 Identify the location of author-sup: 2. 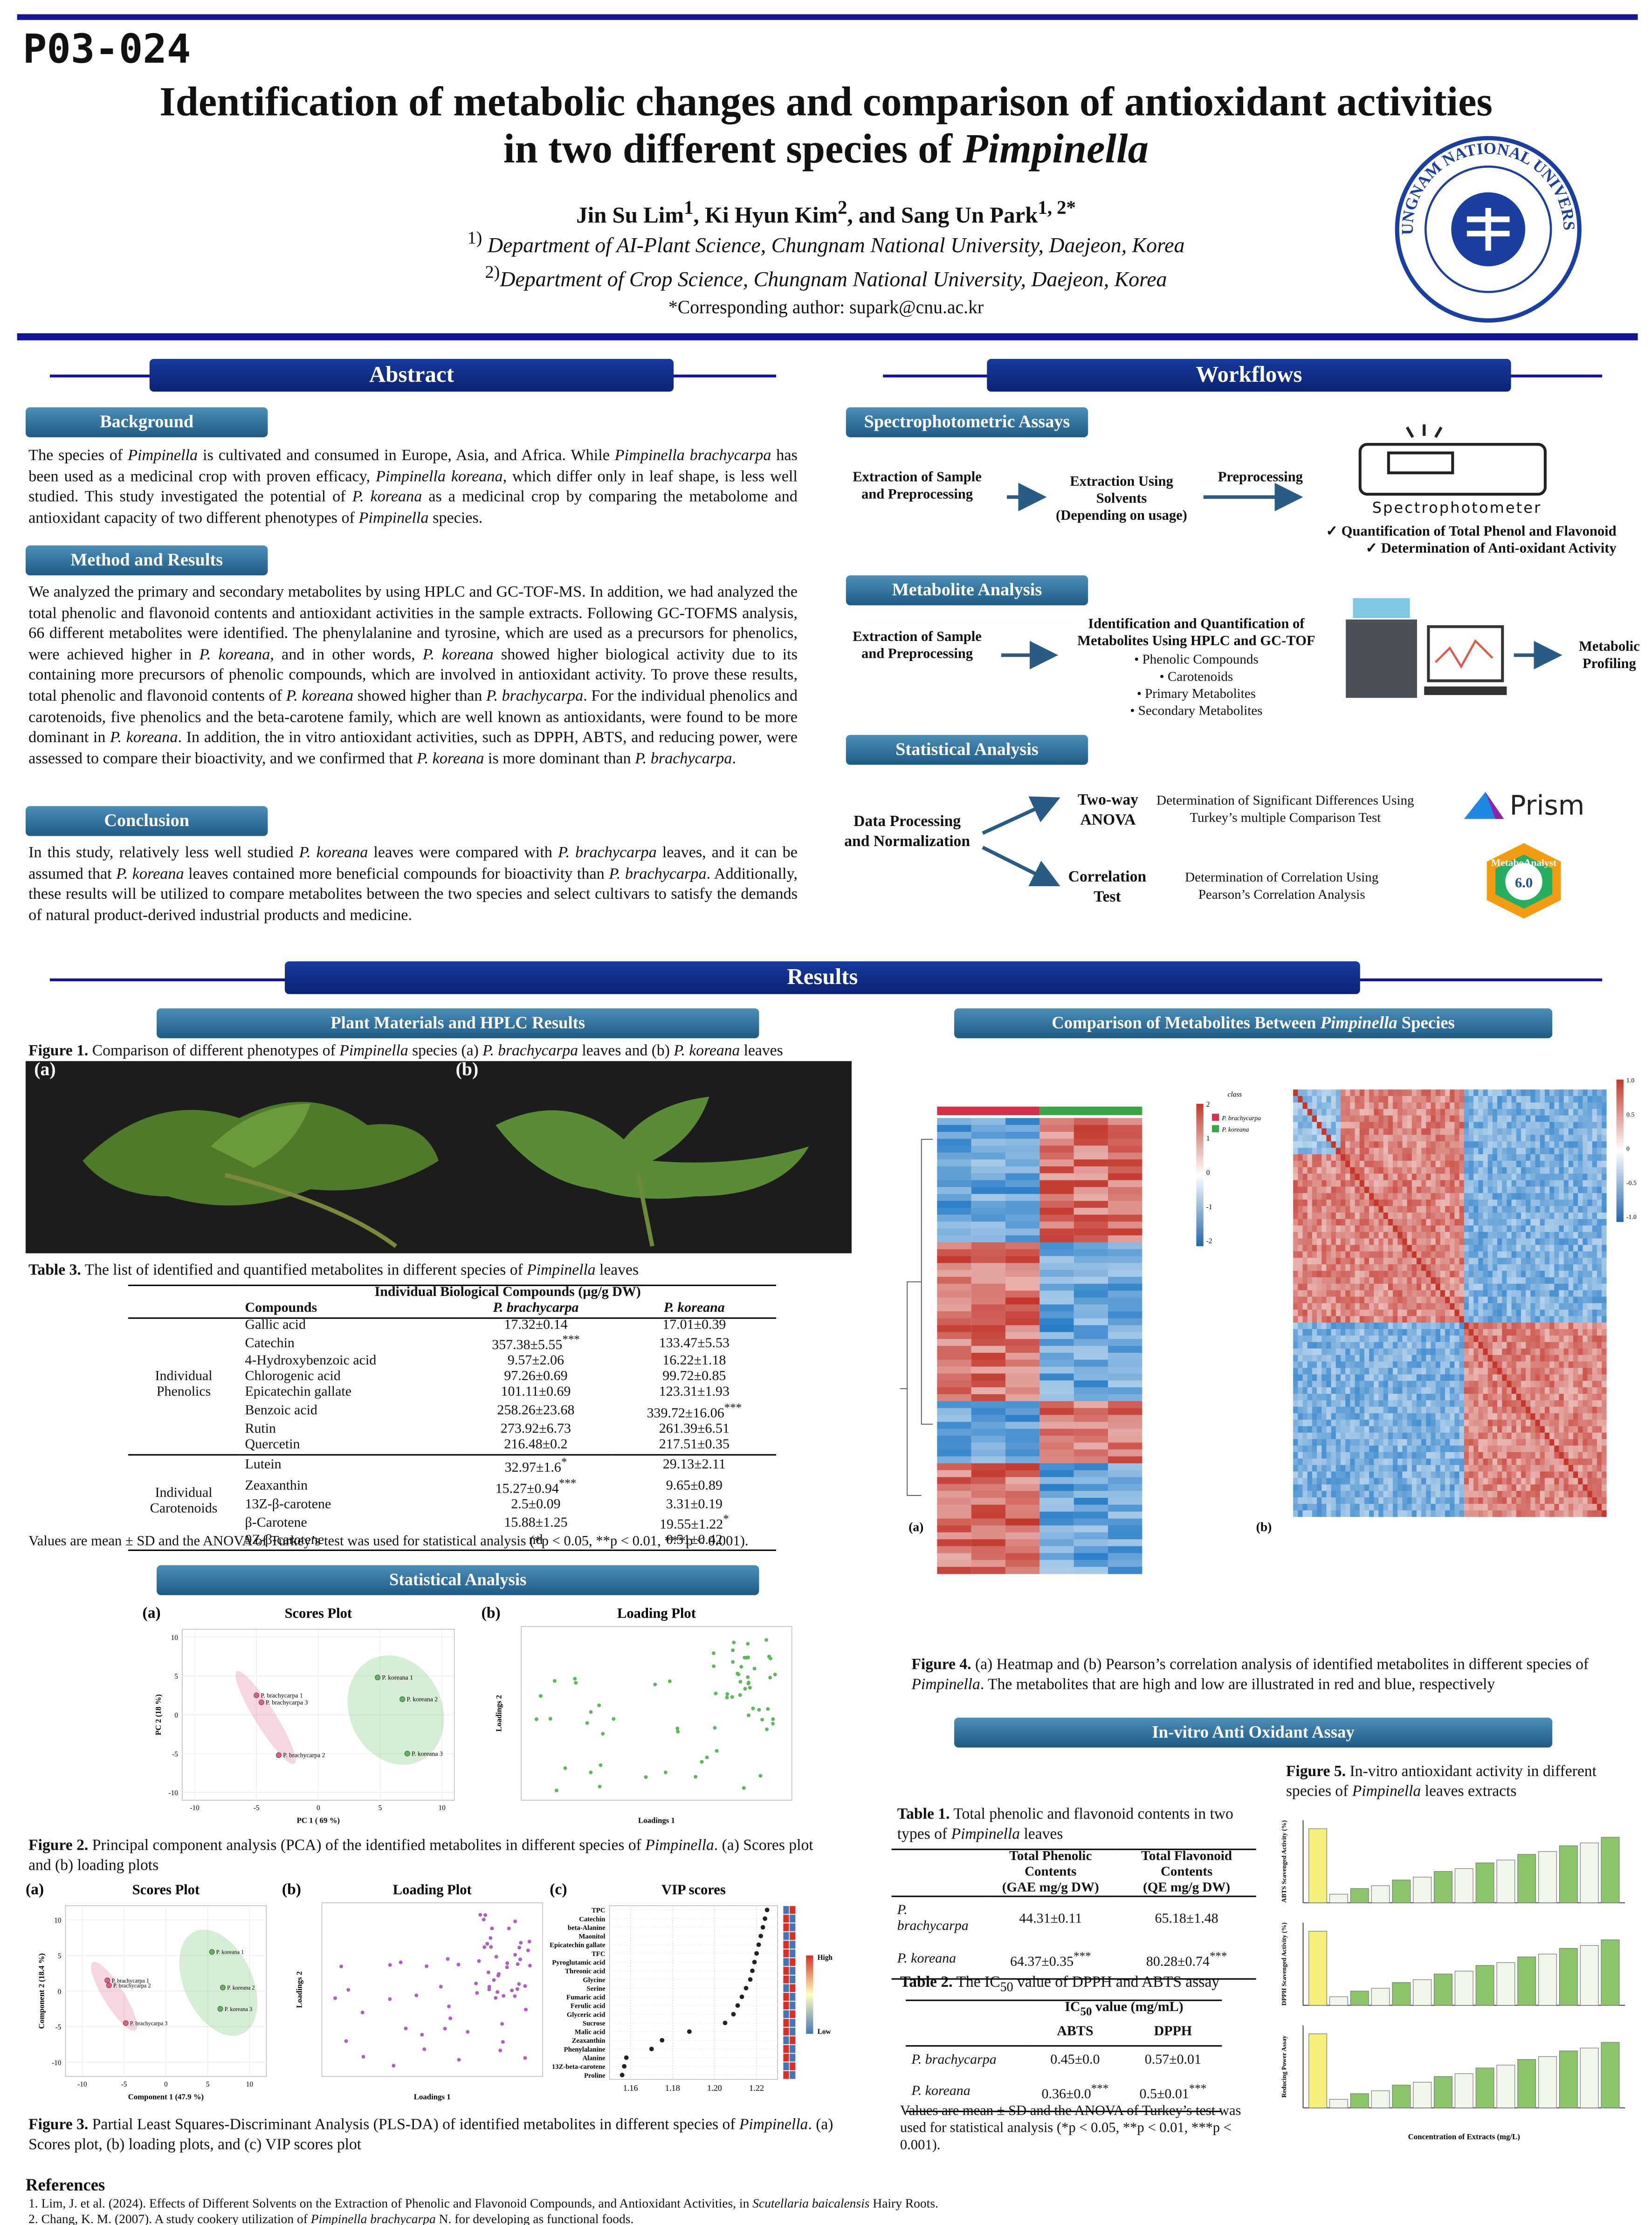
(843, 207).